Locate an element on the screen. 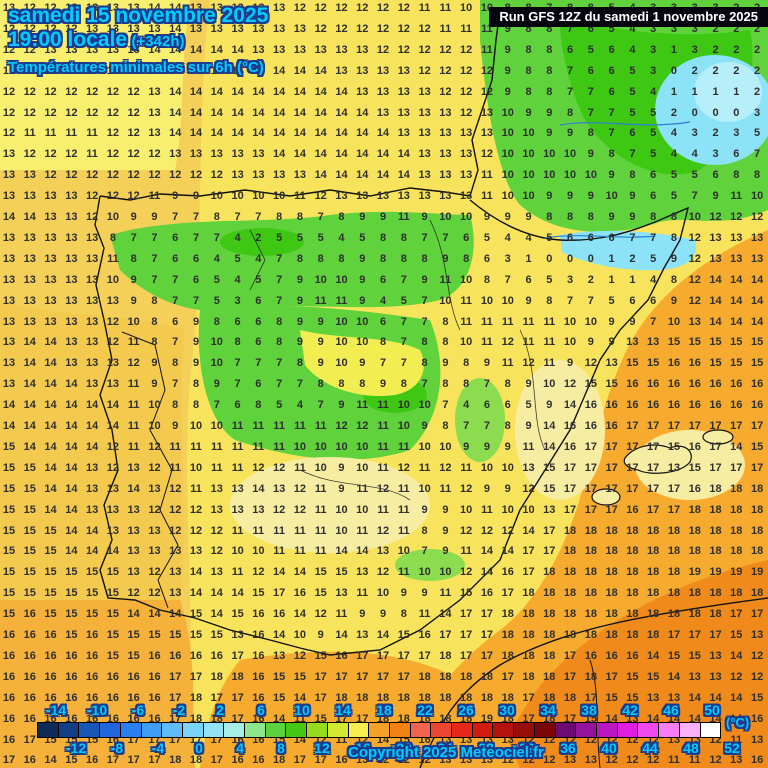 This screenshot has width=768, height=768. legend-color-cell is located at coordinates (214, 730).